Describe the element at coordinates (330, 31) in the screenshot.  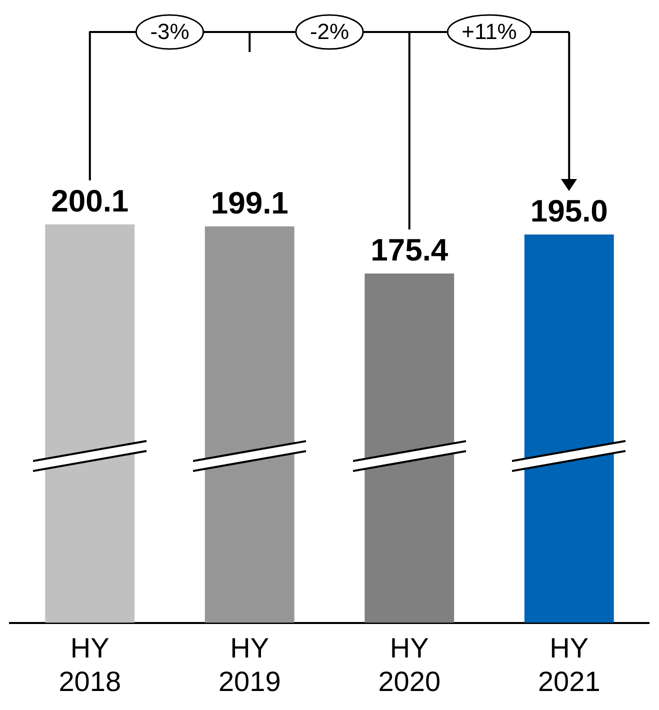
I see `text: -2%` at that location.